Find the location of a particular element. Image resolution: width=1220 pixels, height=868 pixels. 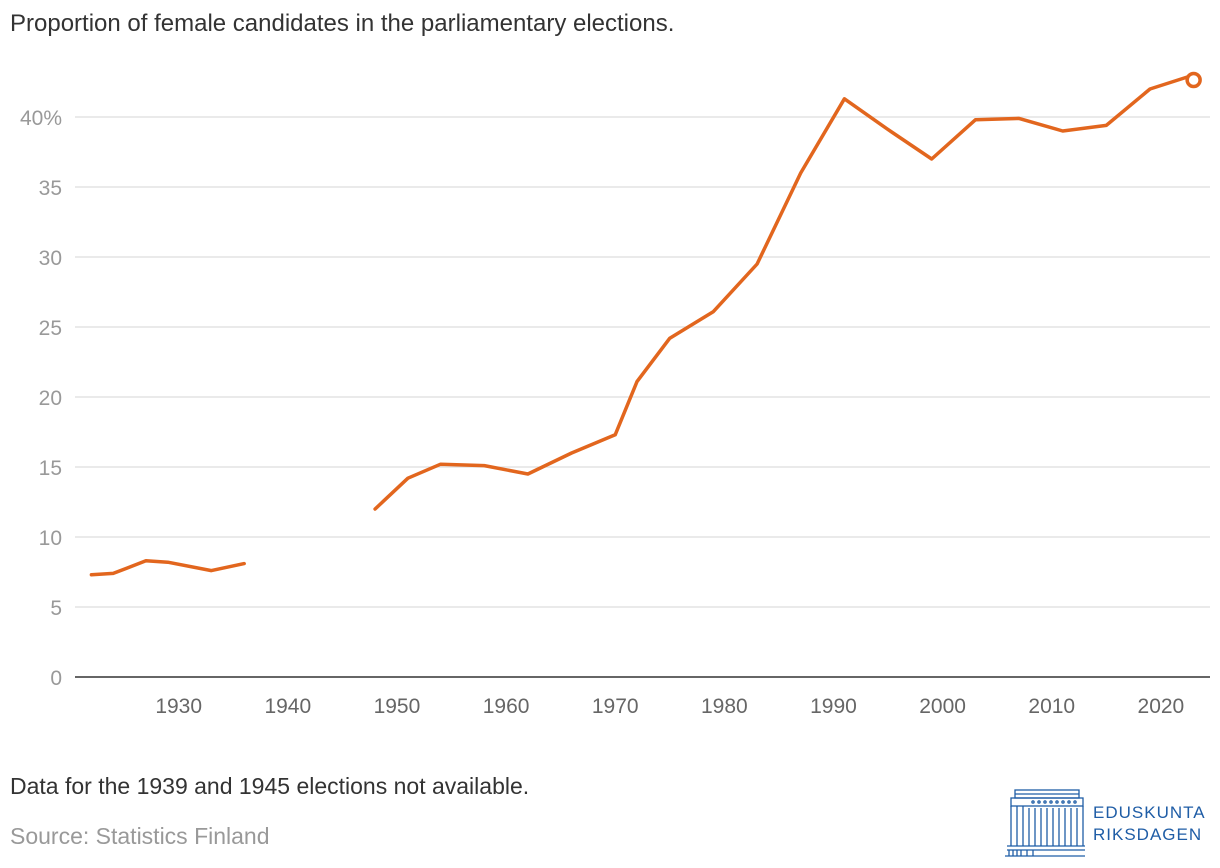

y-tick-label-5: 5 is located at coordinates (56, 608).